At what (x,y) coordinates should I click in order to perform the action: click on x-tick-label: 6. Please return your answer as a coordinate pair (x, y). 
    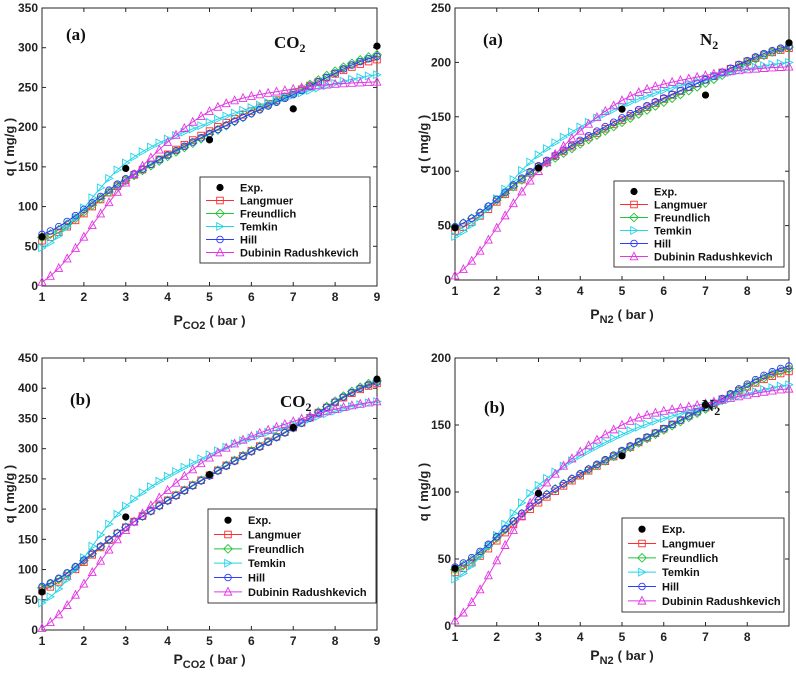
    Looking at the image, I should click on (663, 291).